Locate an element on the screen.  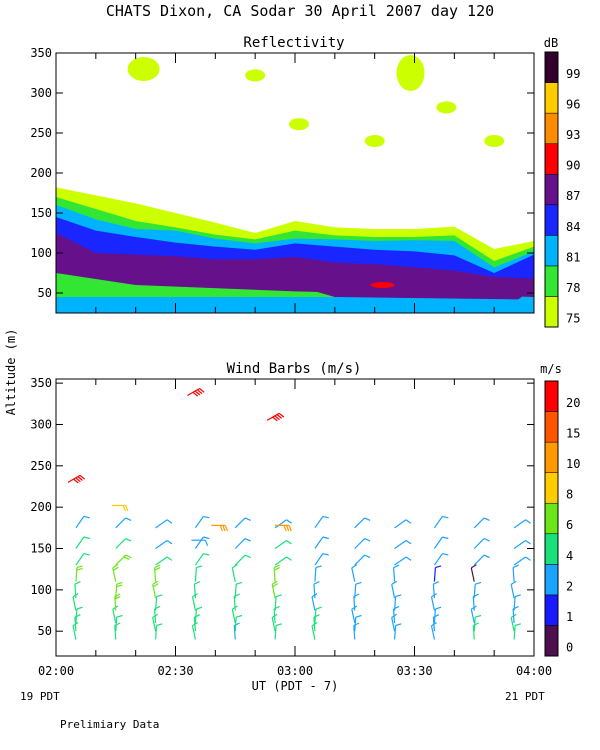
wind-xtick-label-3: 03:30 is located at coordinates (414, 671).